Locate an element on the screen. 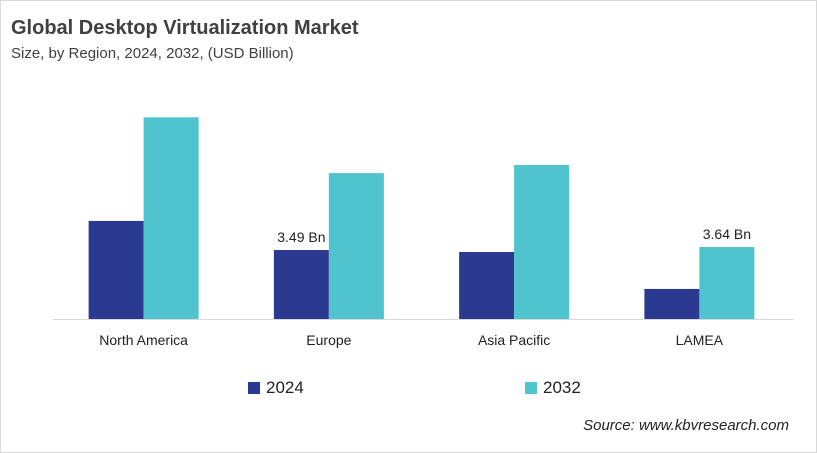 This screenshot has height=453, width=817. legend-item-2024: 2024 is located at coordinates (276, 388).